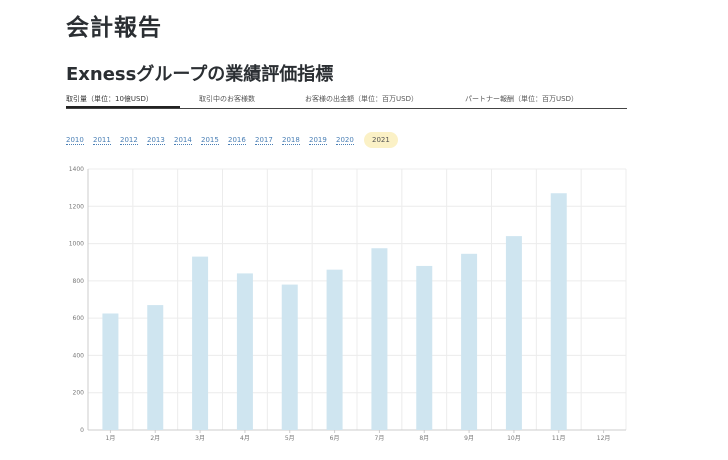  What do you see at coordinates (361, 99) in the screenshot?
I see `tab-client-withdrawals: お客様の出金額（単位：百万USD）` at bounding box center [361, 99].